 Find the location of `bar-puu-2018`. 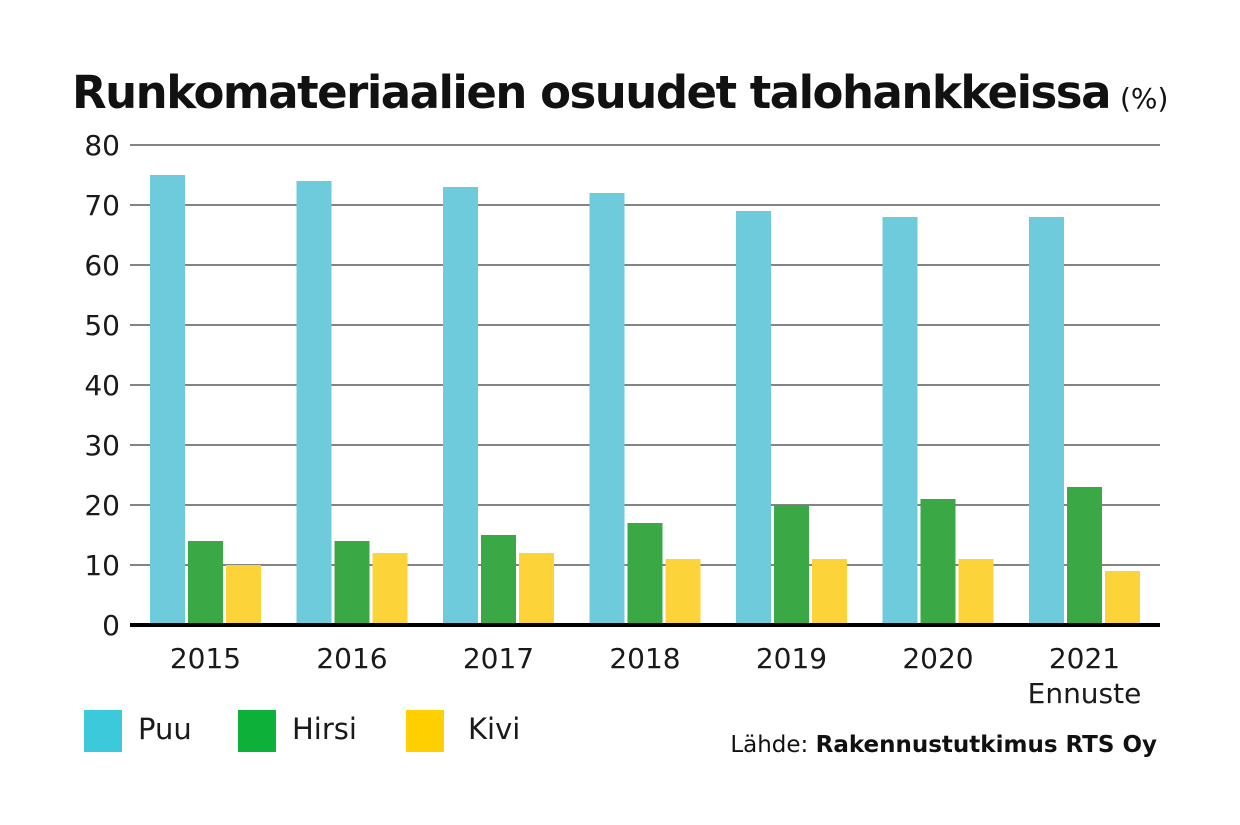

bar-puu-2018 is located at coordinates (607, 409).